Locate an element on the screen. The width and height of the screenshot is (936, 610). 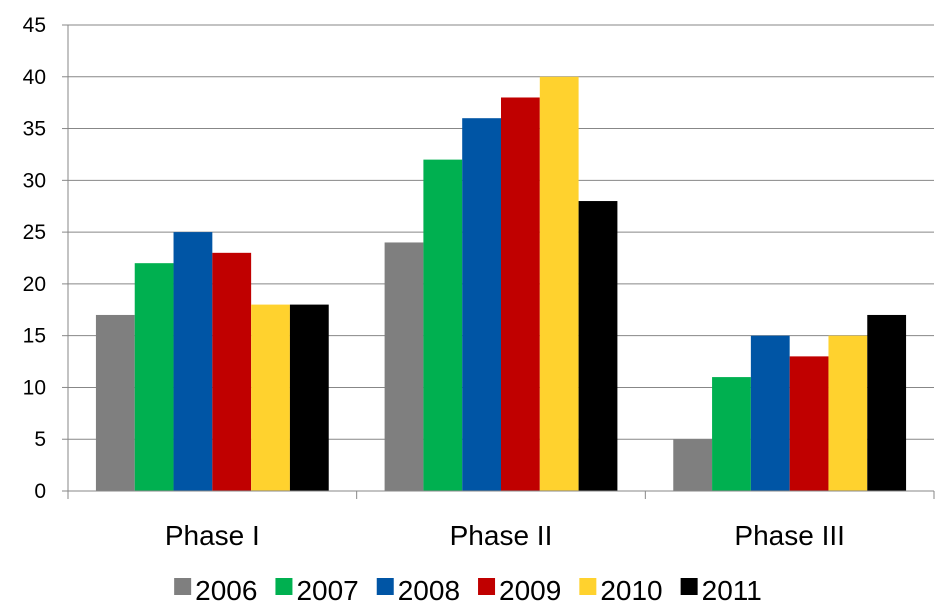
y-tick-label: 0 is located at coordinates (40, 491).